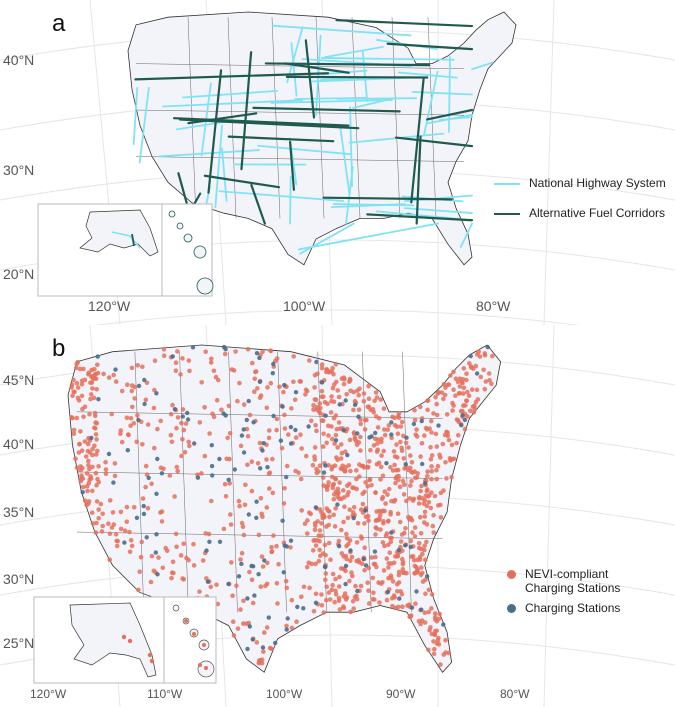  What do you see at coordinates (573, 581) in the screenshot?
I see `legend-label-nevi: NEVI-compliant Charging Stations` at bounding box center [573, 581].